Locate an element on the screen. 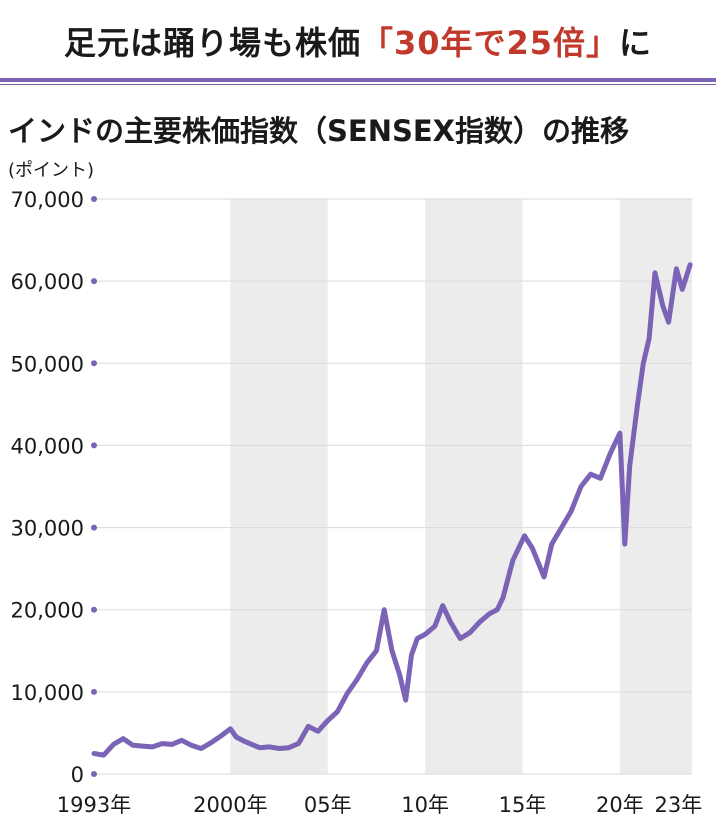 The image size is (716, 835). x-tick-label-2015: 15年 is located at coordinates (523, 805).